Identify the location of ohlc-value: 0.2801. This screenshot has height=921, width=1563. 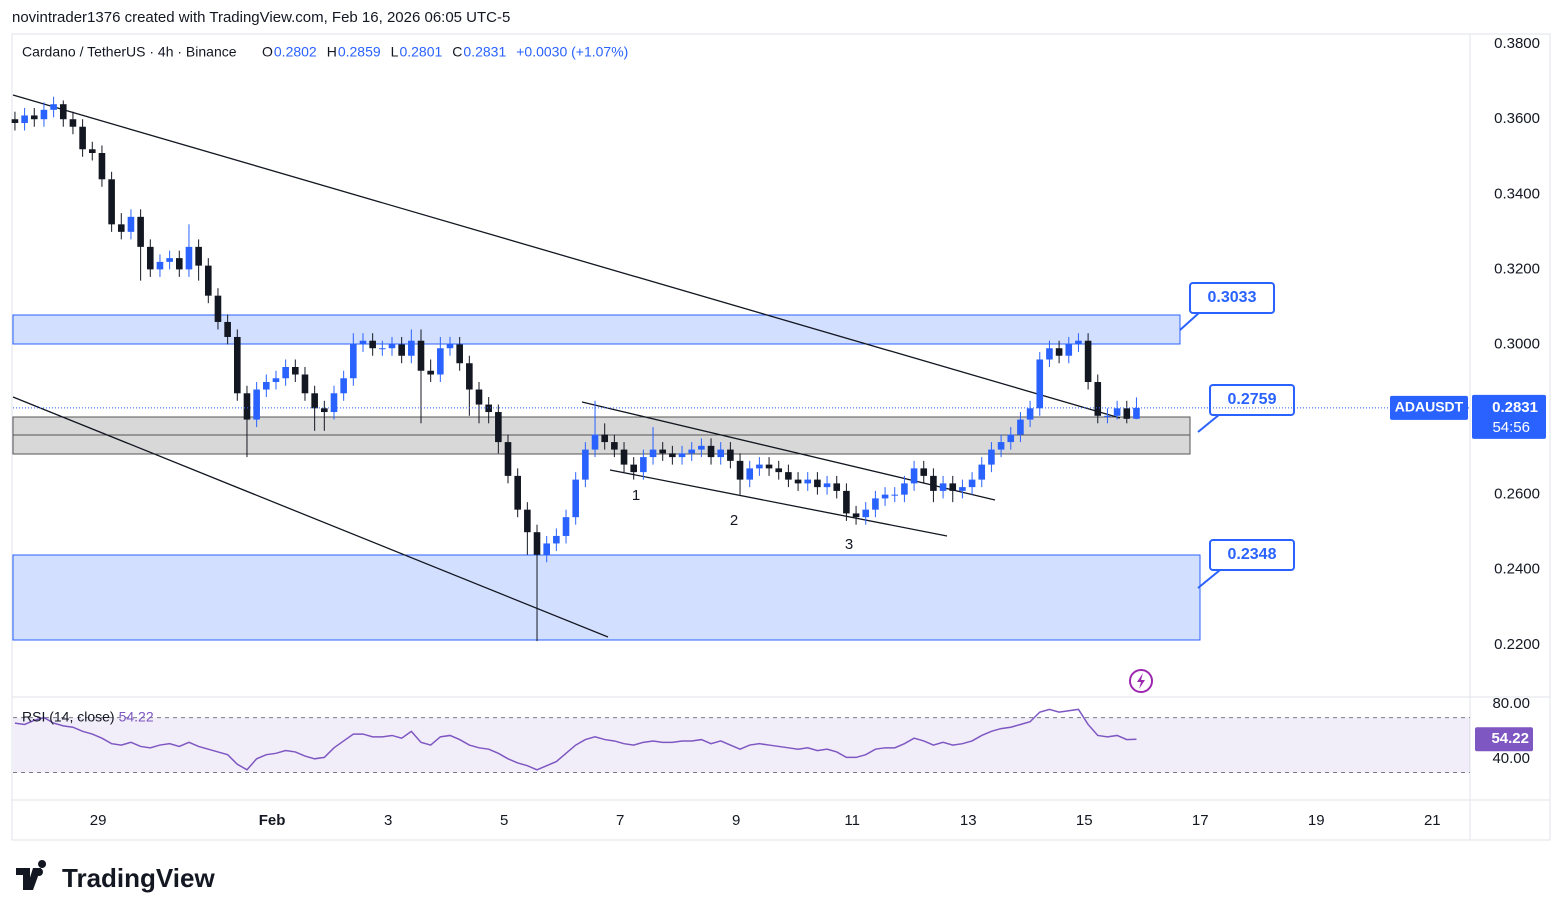
(420, 52).